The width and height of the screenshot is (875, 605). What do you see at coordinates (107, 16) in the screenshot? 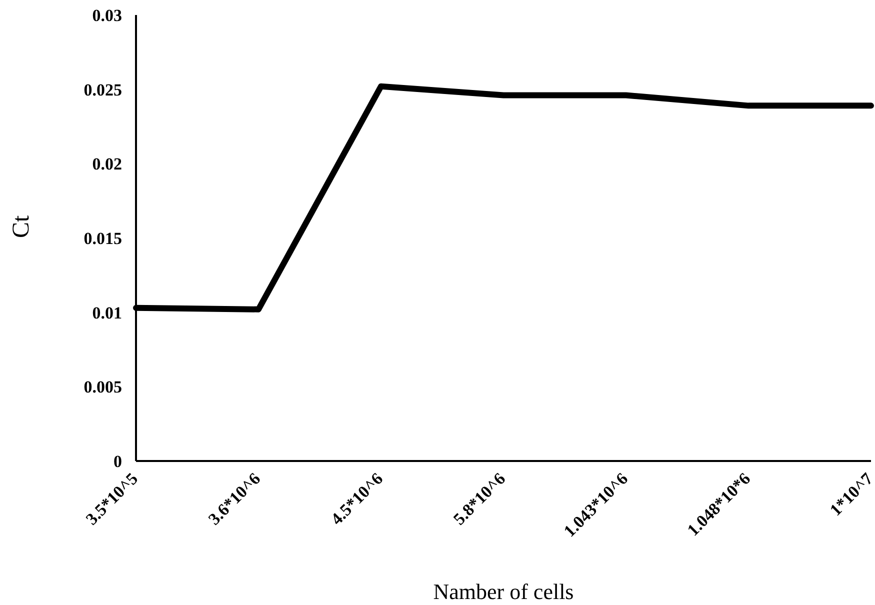
I see `y-tick-label: 0.03` at bounding box center [107, 16].